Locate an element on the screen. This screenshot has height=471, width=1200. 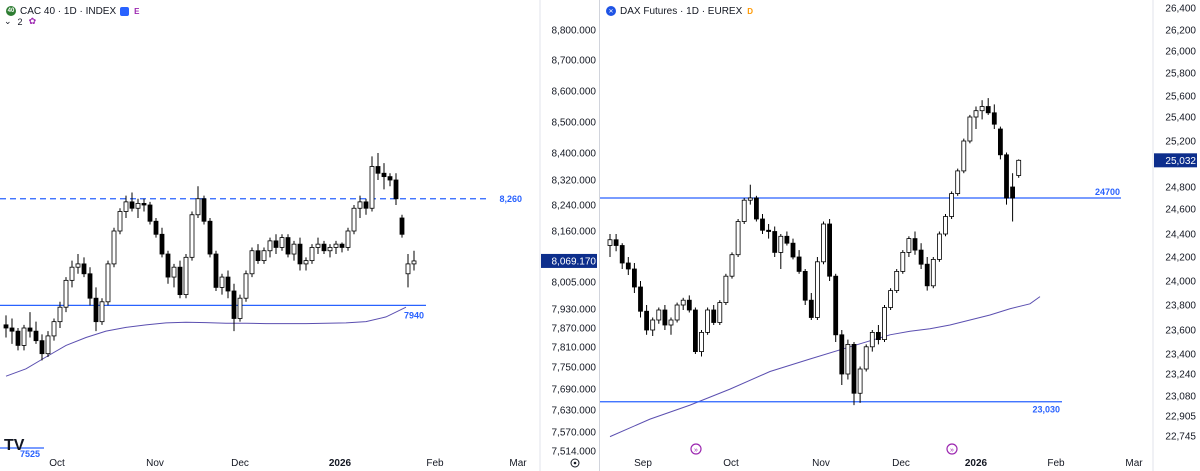
price-tick-label: 23,240 is located at coordinates (1180, 375).